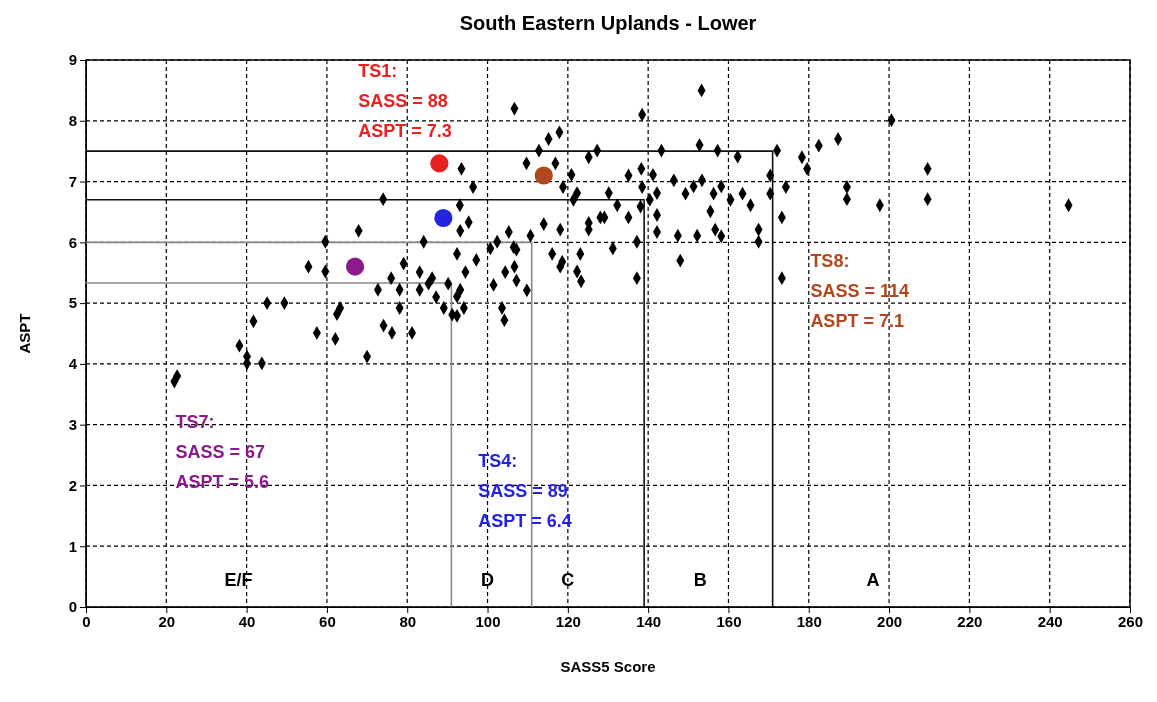  I want to click on y-tick-label: 4, so click(73, 364).